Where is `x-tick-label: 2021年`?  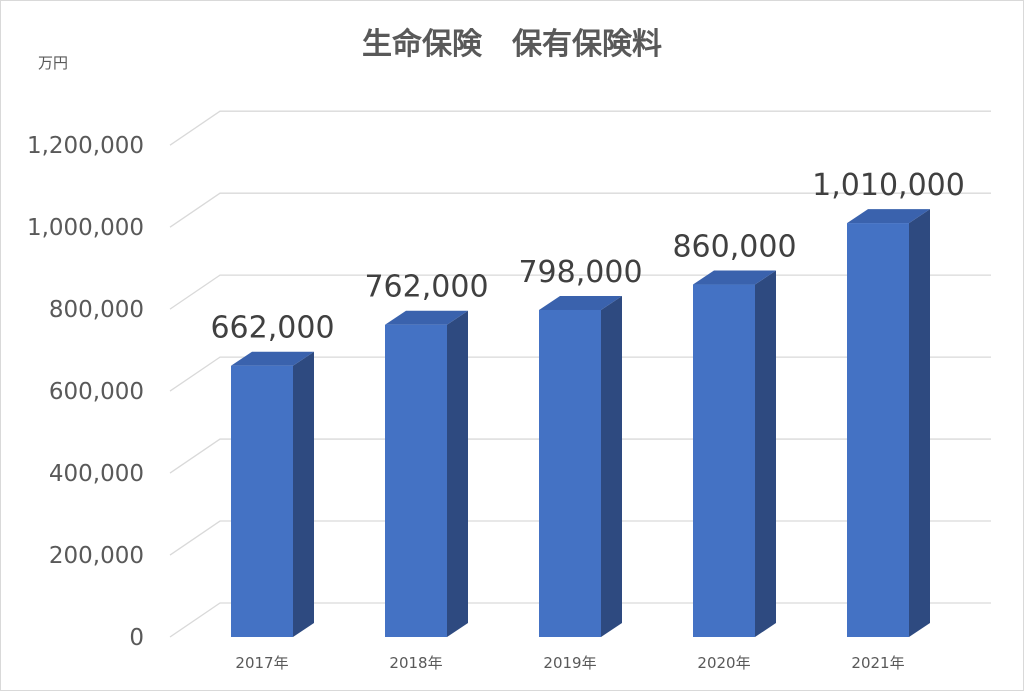
x-tick-label: 2021年 is located at coordinates (877, 663).